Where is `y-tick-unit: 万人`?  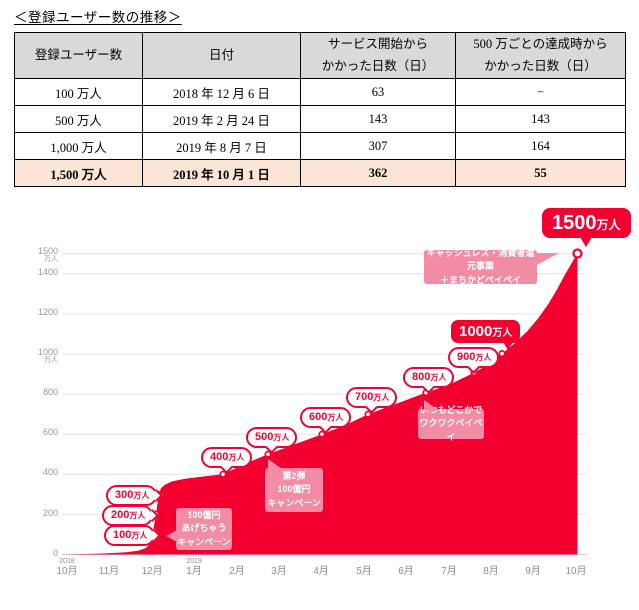 y-tick-unit: 万人 is located at coordinates (51, 360).